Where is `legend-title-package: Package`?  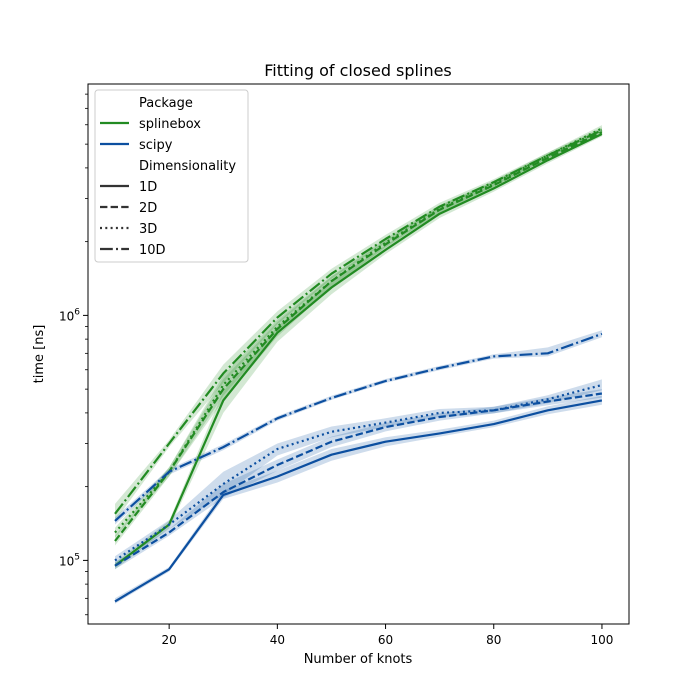
legend-title-package: Package is located at coordinates (166, 103).